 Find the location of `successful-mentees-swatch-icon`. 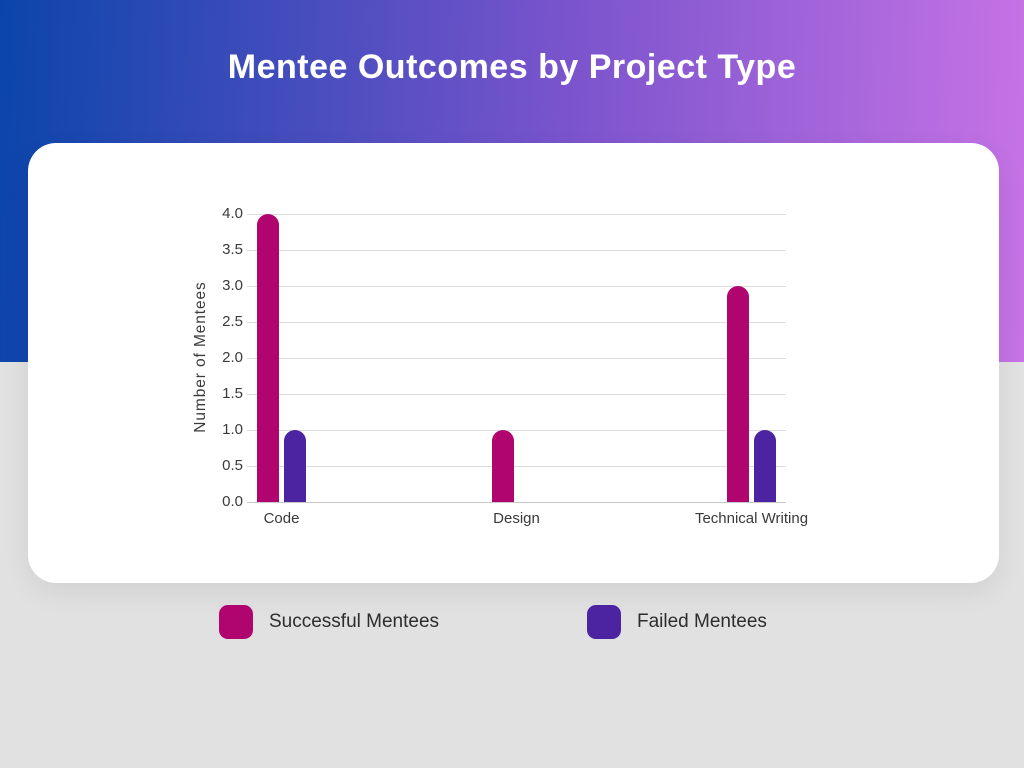

successful-mentees-swatch-icon is located at coordinates (236, 622).